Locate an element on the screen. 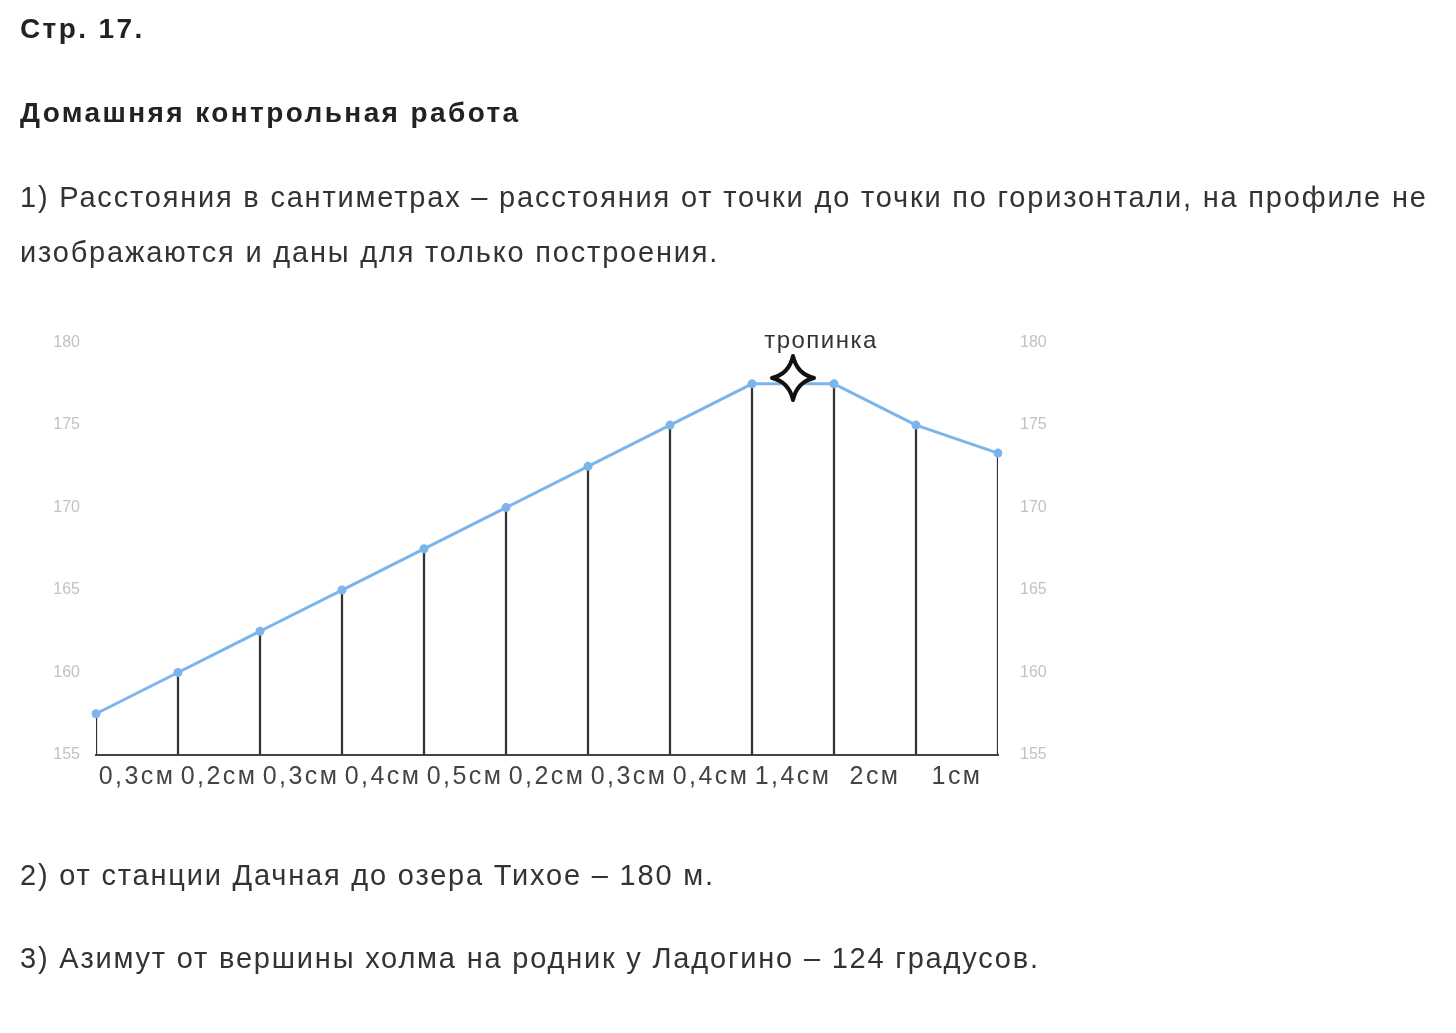  y2-tick-label: 165 is located at coordinates (1033, 589).